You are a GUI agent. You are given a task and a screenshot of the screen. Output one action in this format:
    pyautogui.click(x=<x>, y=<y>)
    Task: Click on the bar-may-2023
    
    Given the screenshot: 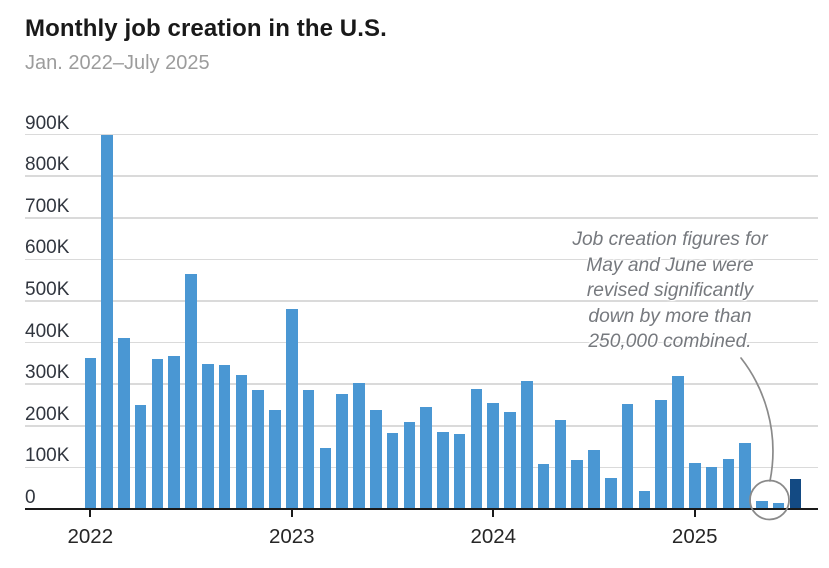 What is the action you would take?
    pyautogui.click(x=359, y=445)
    